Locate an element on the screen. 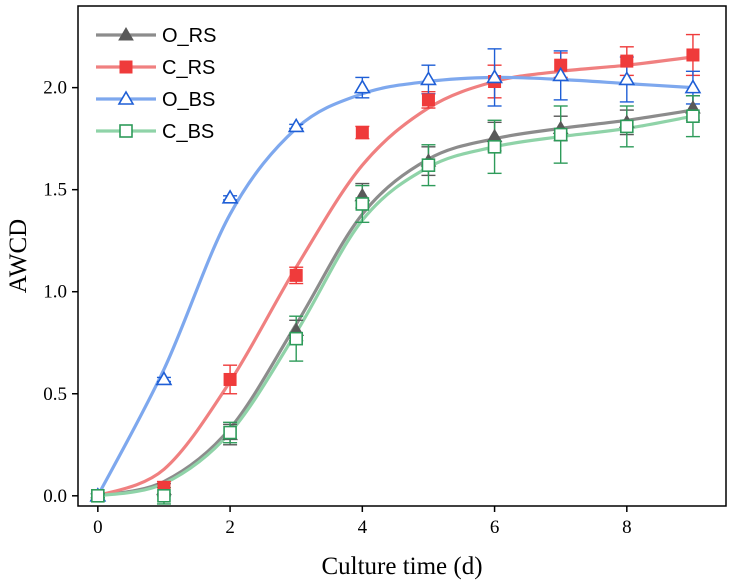  legend-marker-o-bs is located at coordinates (126, 97).